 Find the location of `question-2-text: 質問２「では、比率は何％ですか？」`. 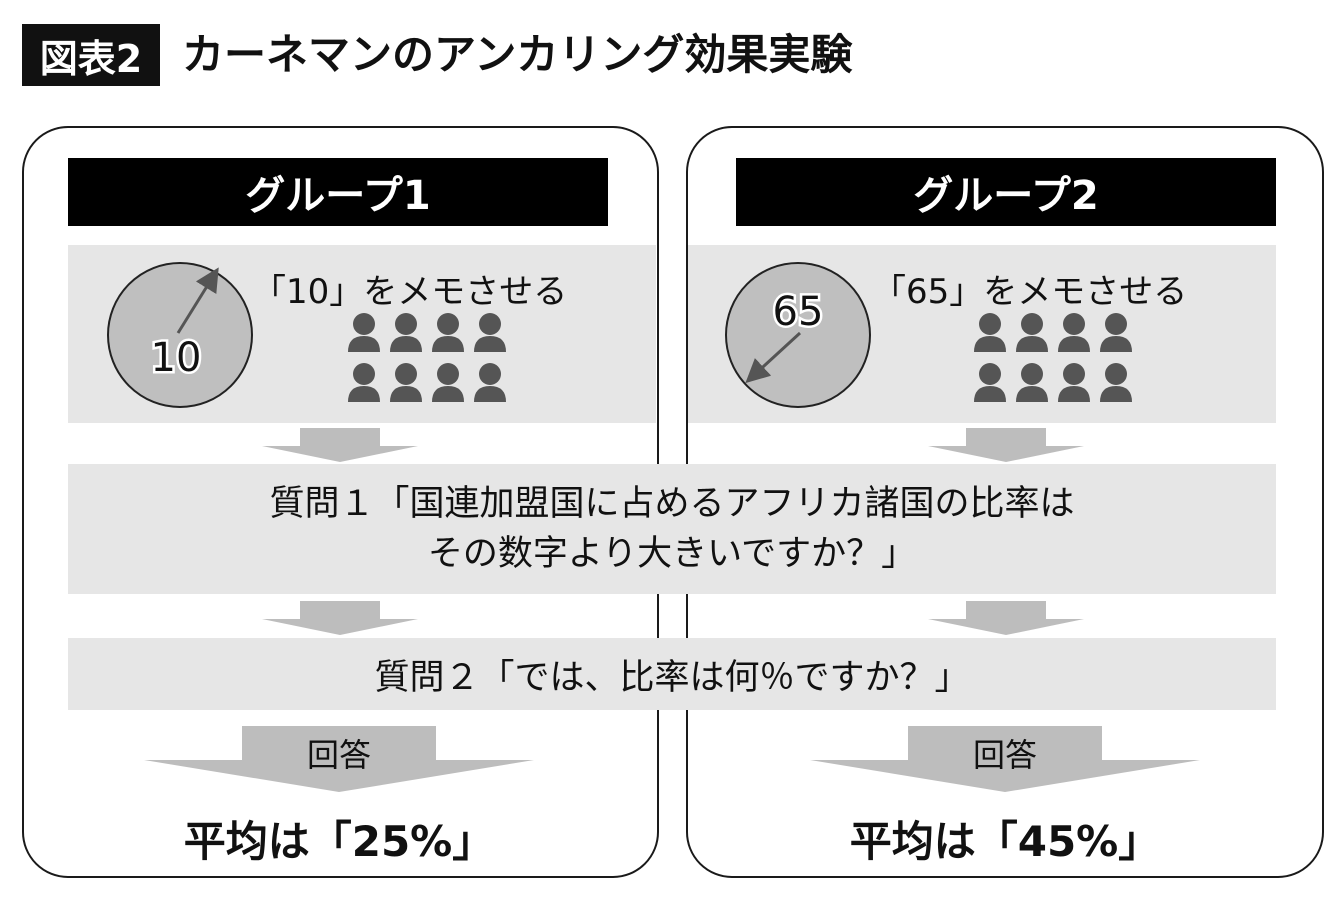

question-2-text: 質問２「では、比率は何％ですか？」 is located at coordinates (671, 674).